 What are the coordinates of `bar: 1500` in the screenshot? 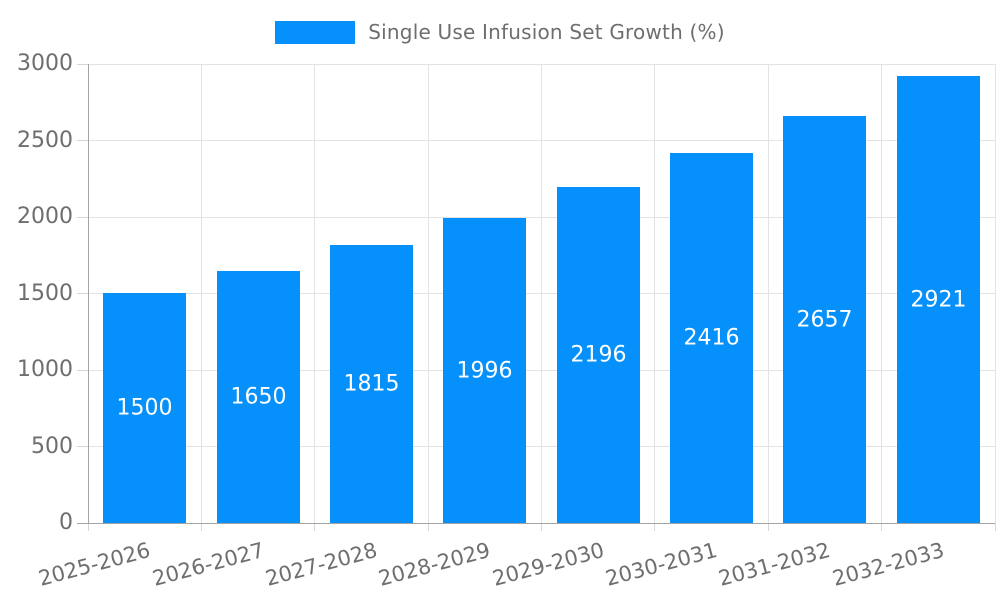 It's located at (144, 408).